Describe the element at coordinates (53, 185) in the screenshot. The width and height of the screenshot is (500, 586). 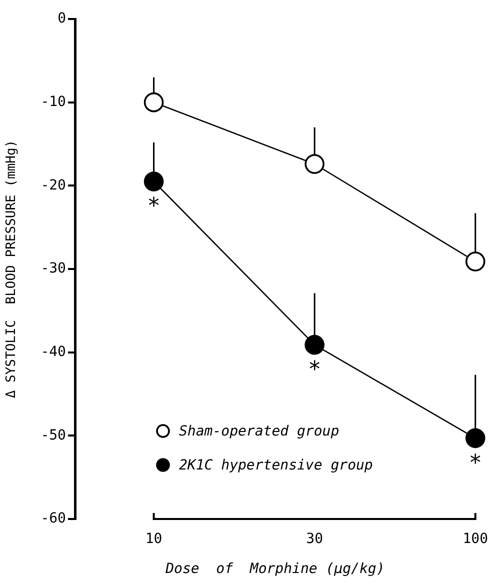
I see `y-tick-label: -20` at that location.